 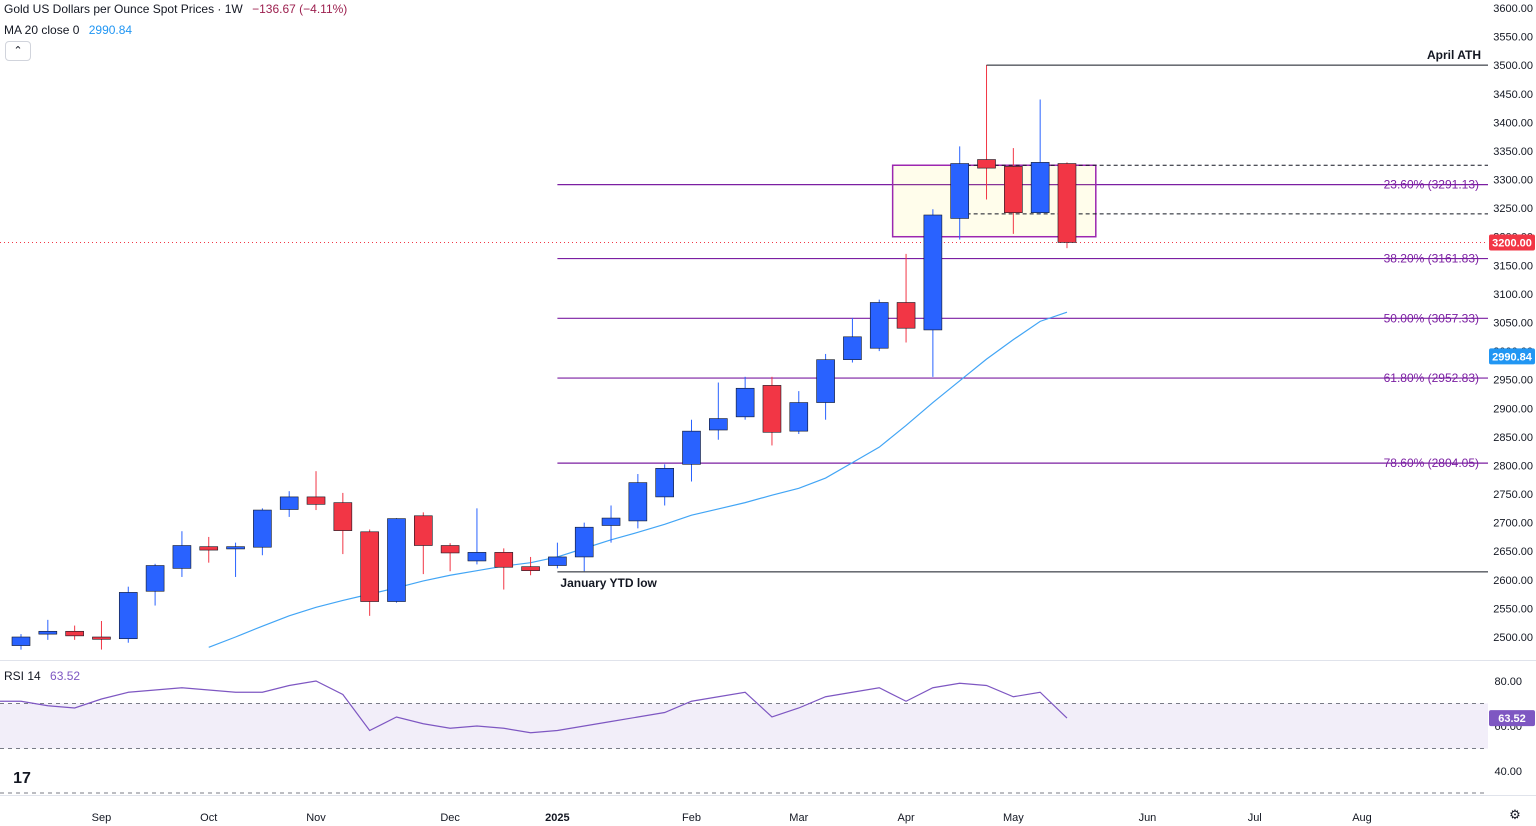 I want to click on price-tick-label: 2500.00, so click(x=1513, y=638).